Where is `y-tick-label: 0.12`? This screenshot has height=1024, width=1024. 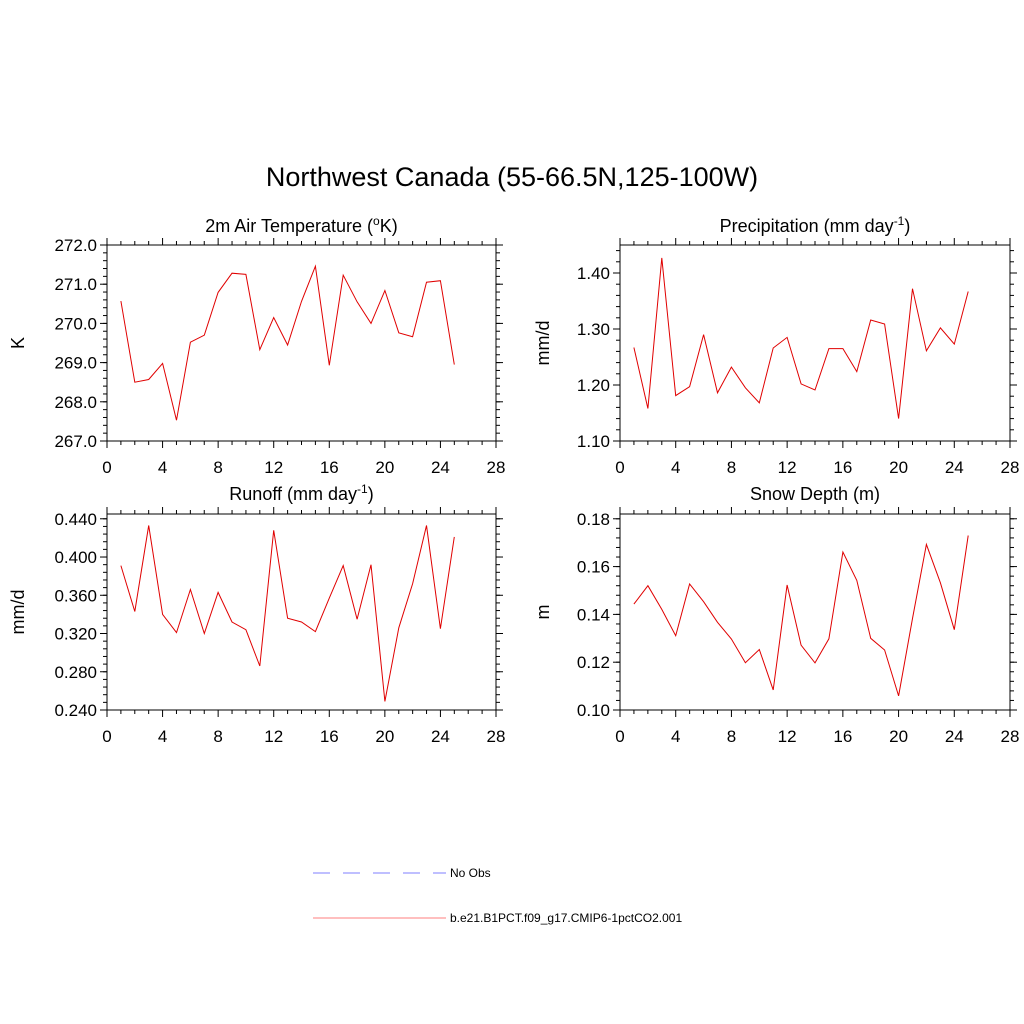
y-tick-label: 0.12 is located at coordinates (593, 662).